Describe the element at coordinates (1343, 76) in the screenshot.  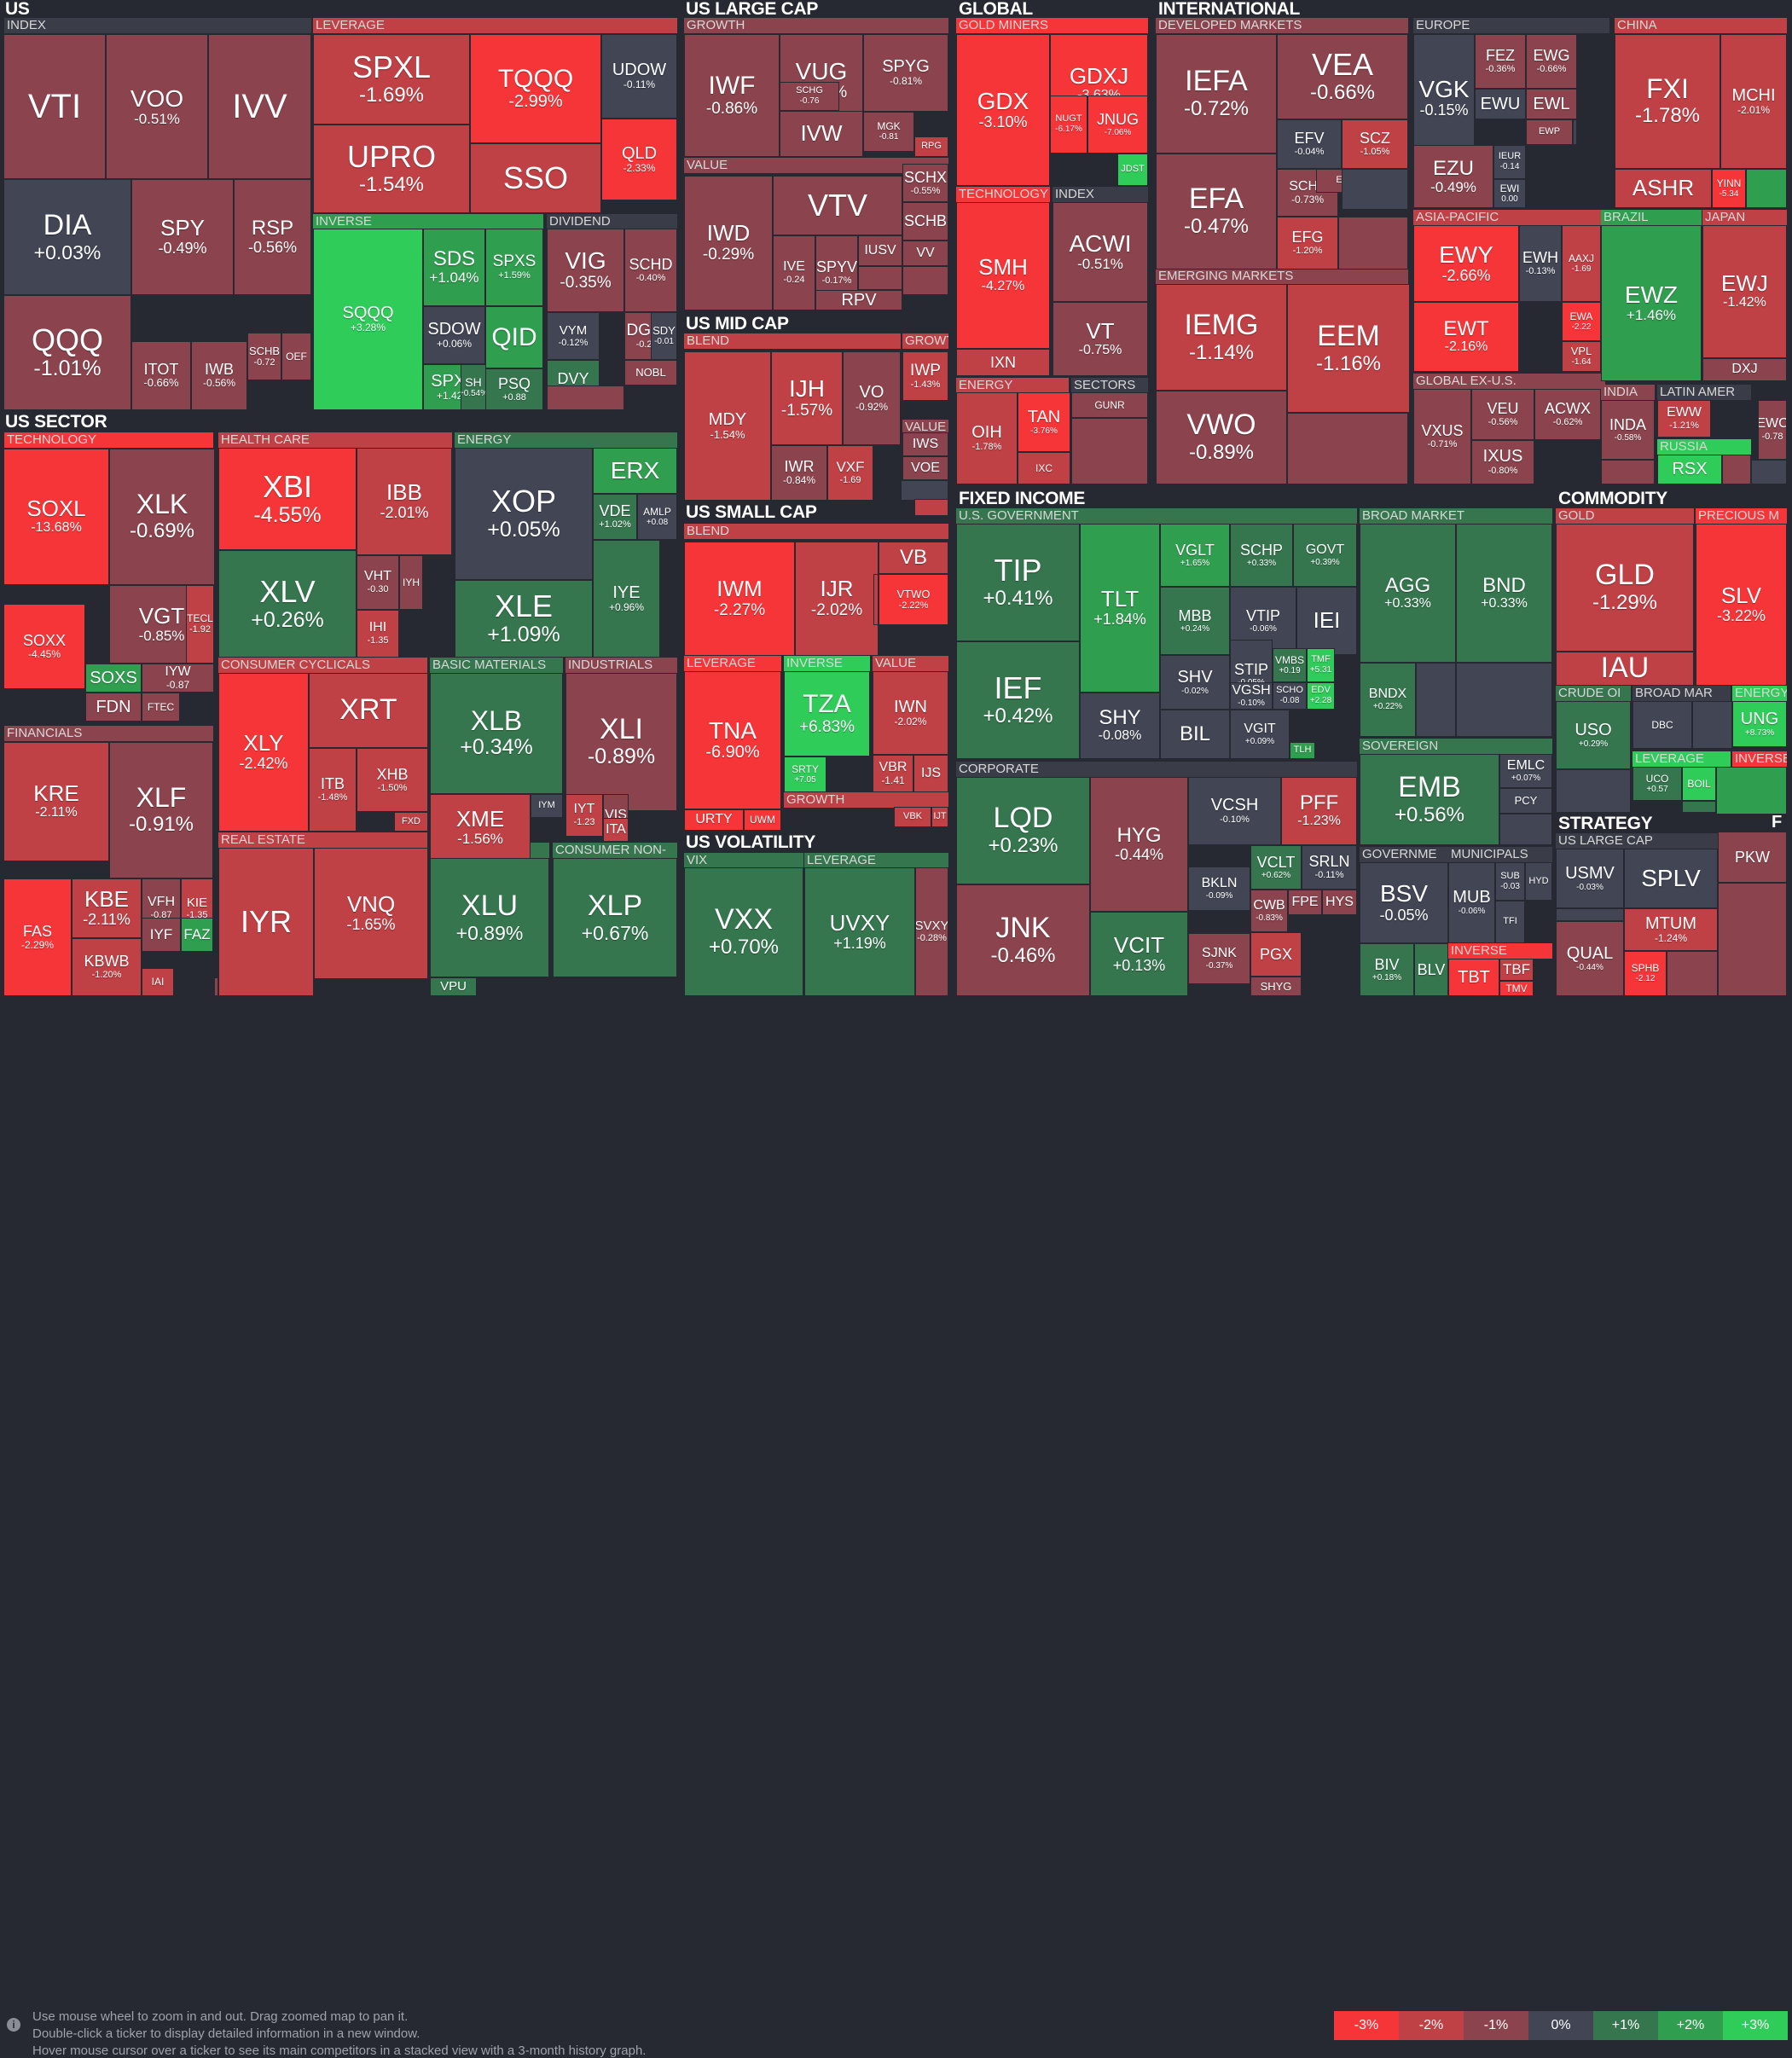
I see `tile-vea: VEA -0.66%` at that location.